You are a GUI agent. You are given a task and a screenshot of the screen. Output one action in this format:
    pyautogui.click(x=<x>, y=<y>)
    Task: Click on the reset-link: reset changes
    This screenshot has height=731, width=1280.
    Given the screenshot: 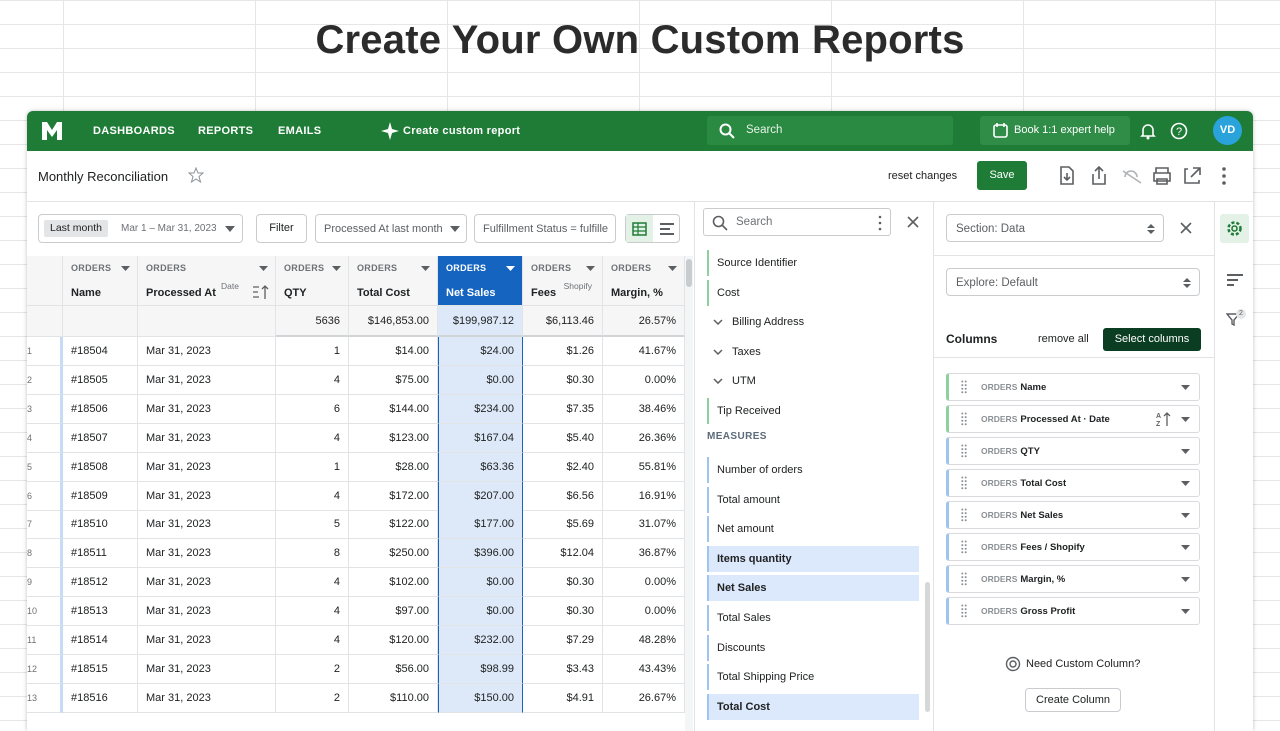 What is the action you would take?
    pyautogui.click(x=923, y=176)
    